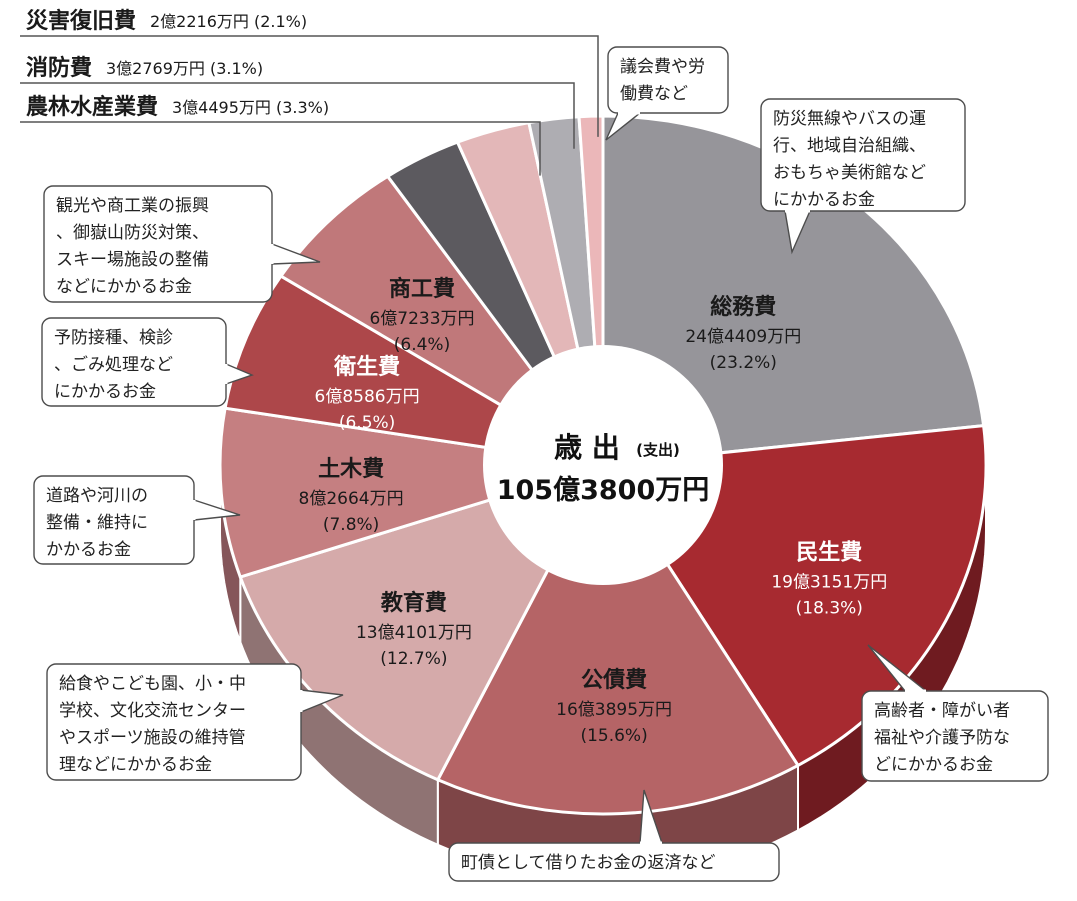  What do you see at coordinates (132, 246) in the screenshot?
I see `callout-text-6: 観光や商工業の振興、御嶽山防災対策、スキー場施設の整備などにかかるお金` at bounding box center [132, 246].